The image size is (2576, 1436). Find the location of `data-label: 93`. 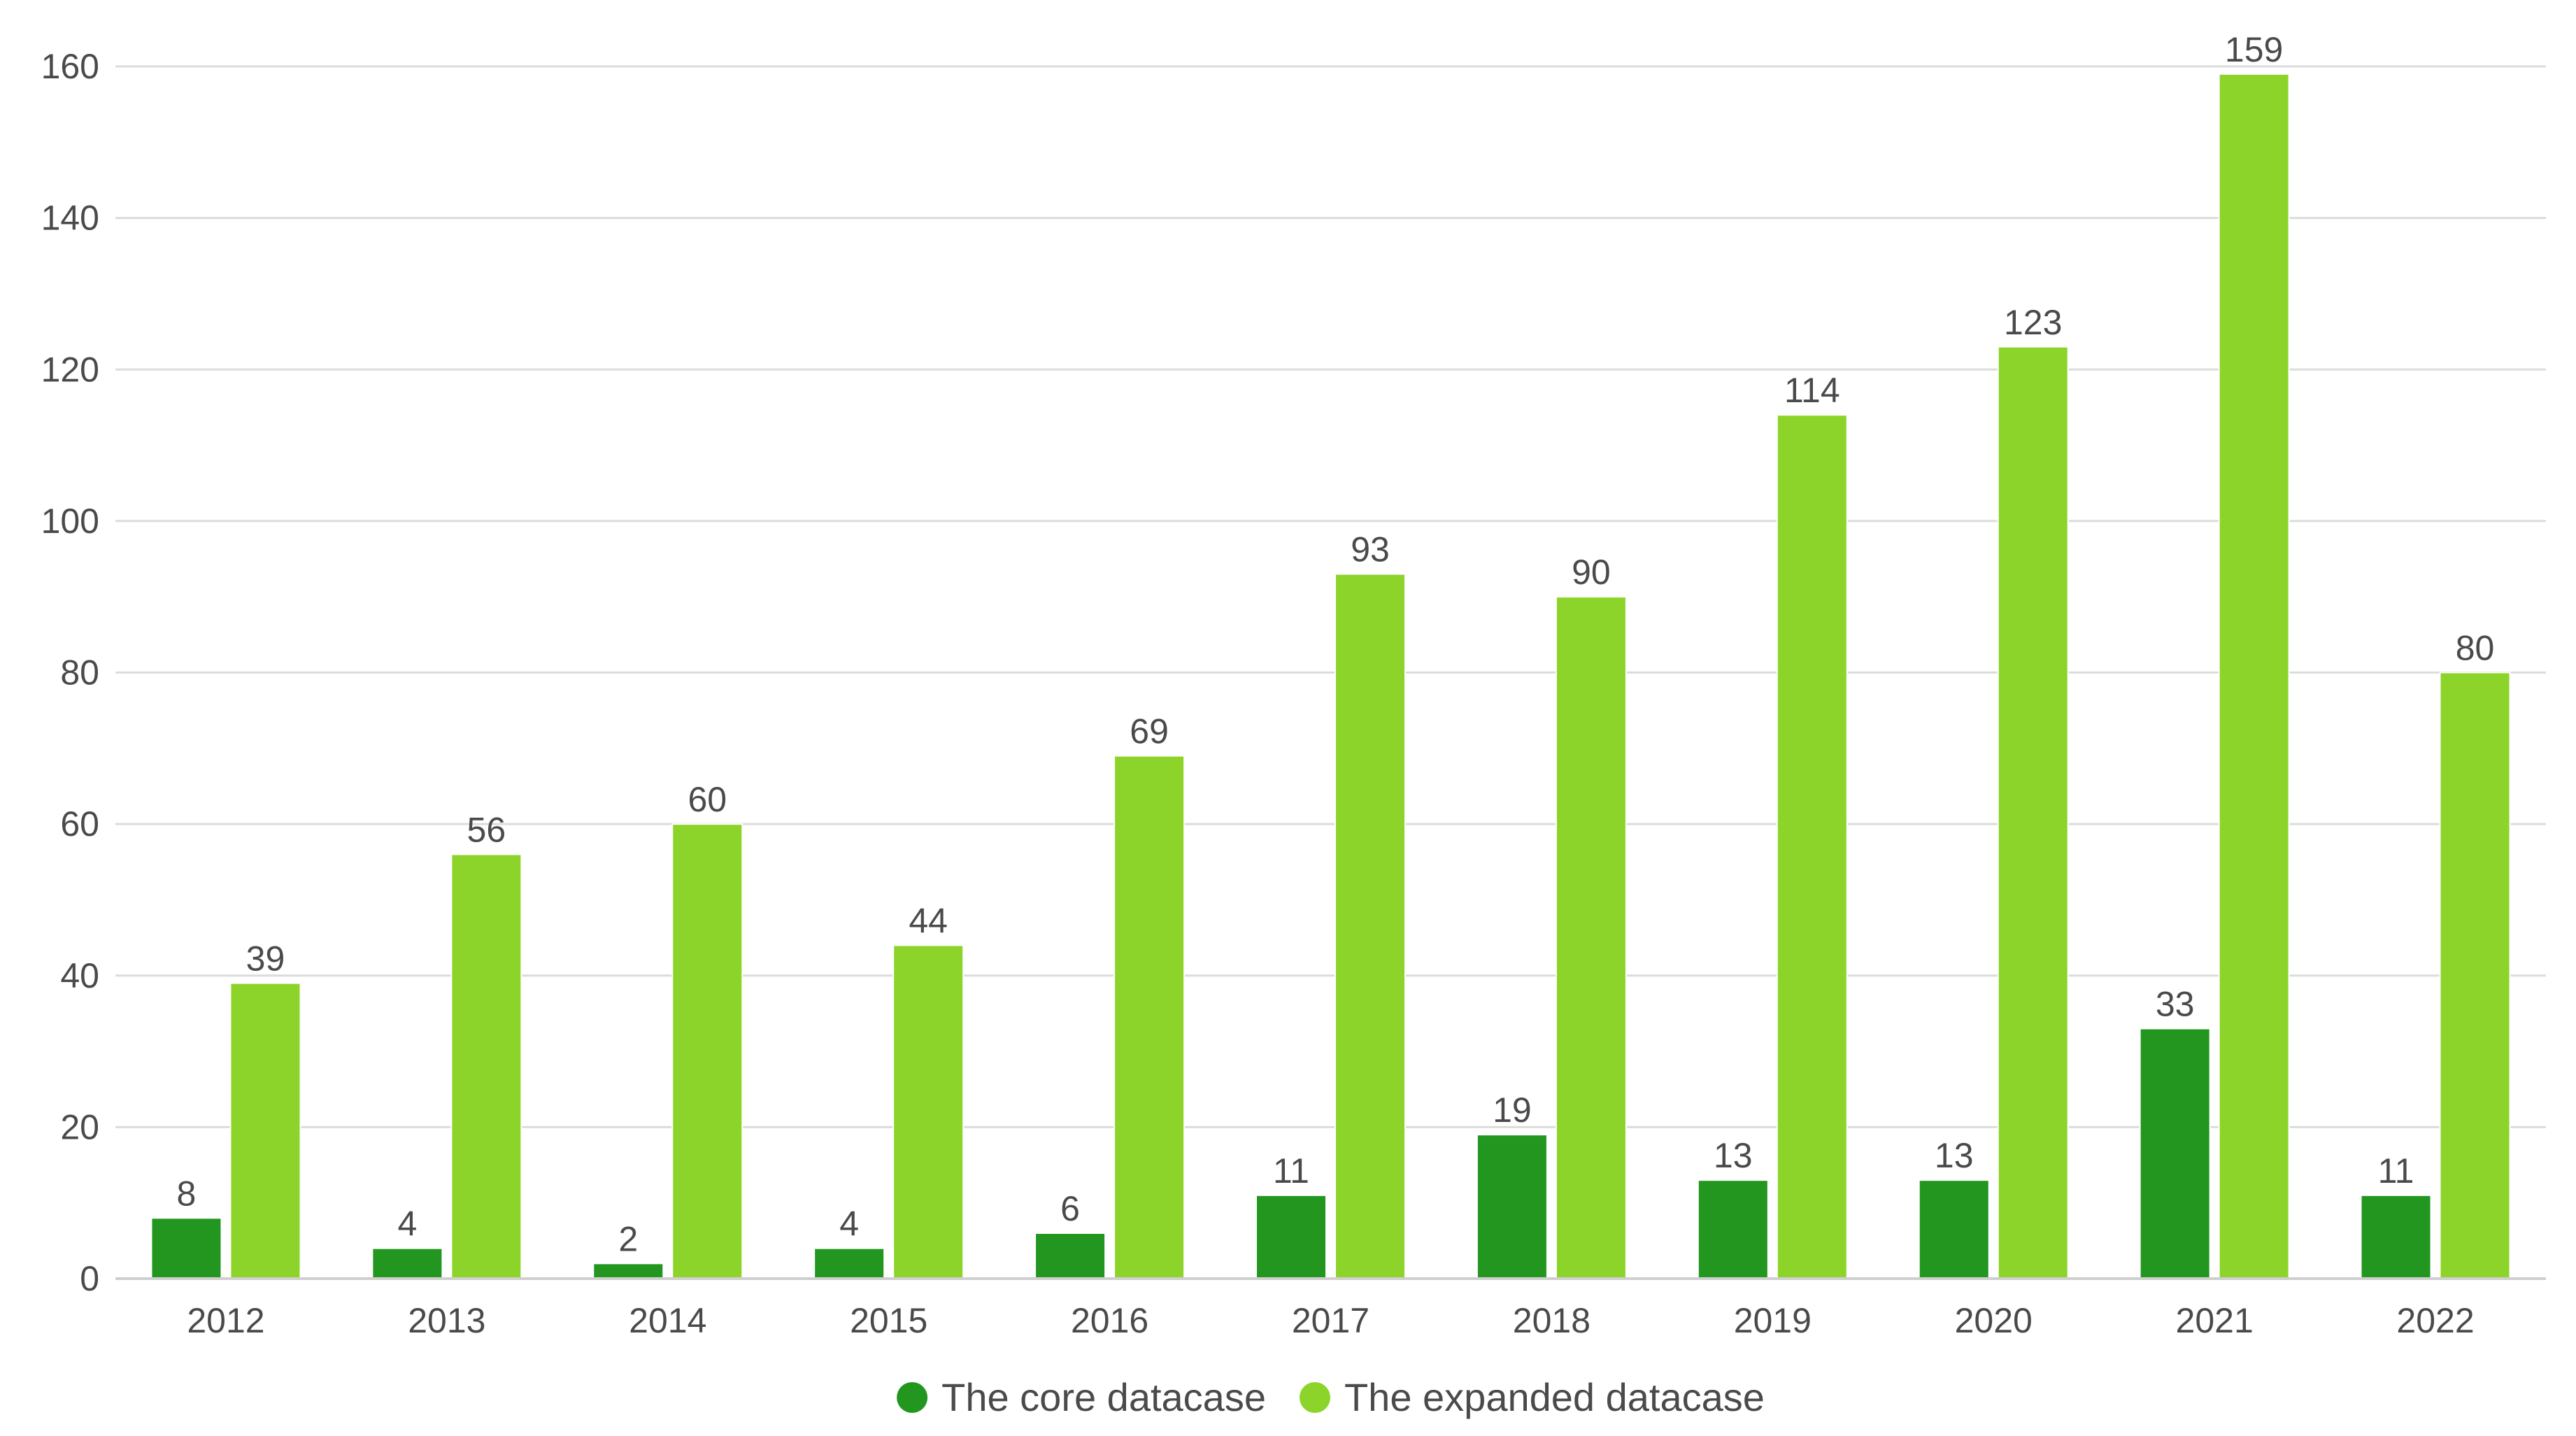

data-label: 93 is located at coordinates (1370, 549).